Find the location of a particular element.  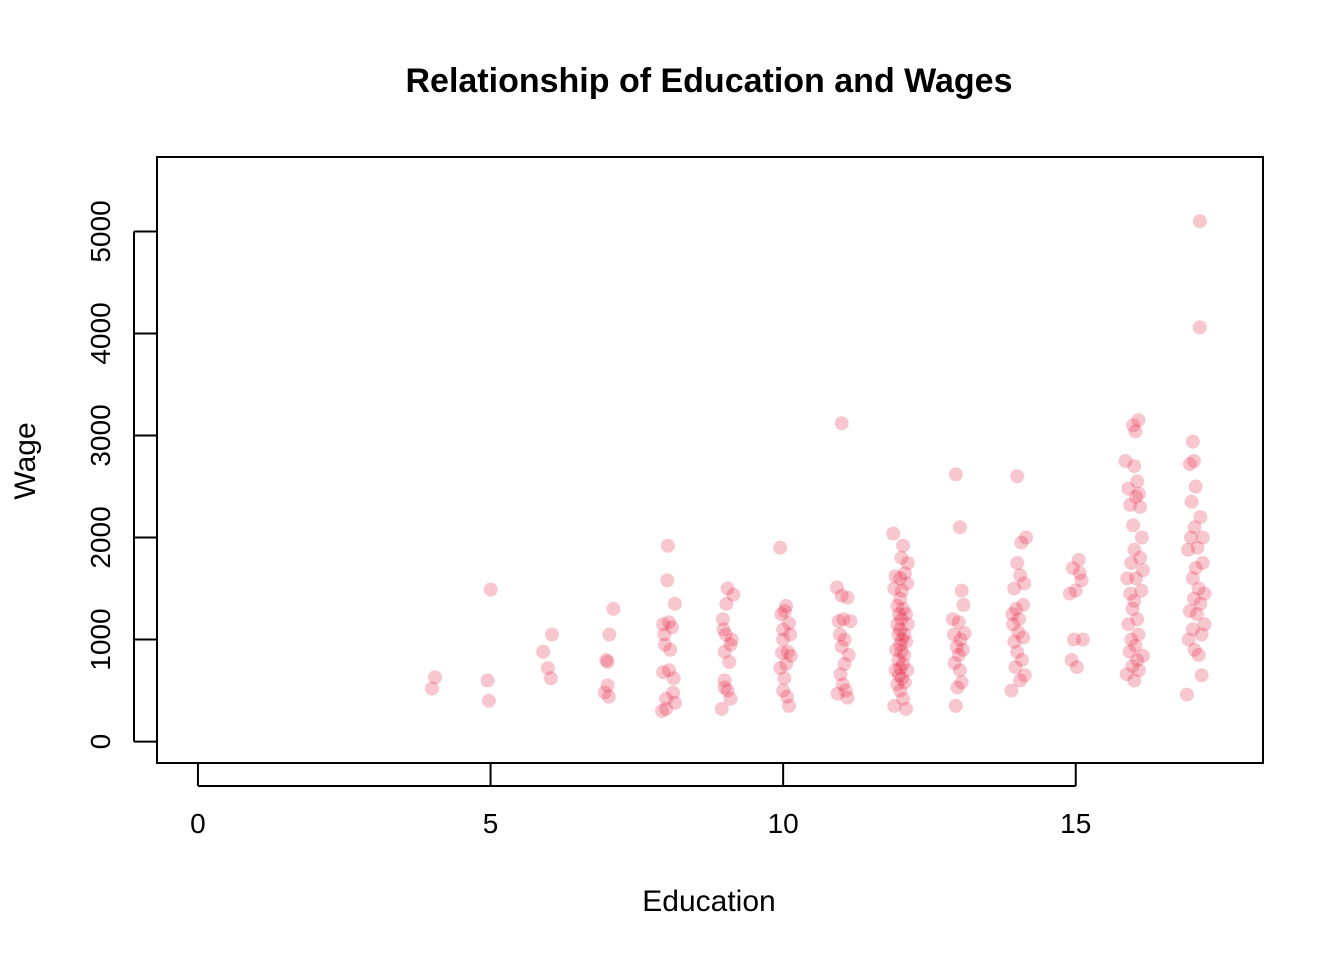

y-tick-label: 4000 is located at coordinates (100, 333).